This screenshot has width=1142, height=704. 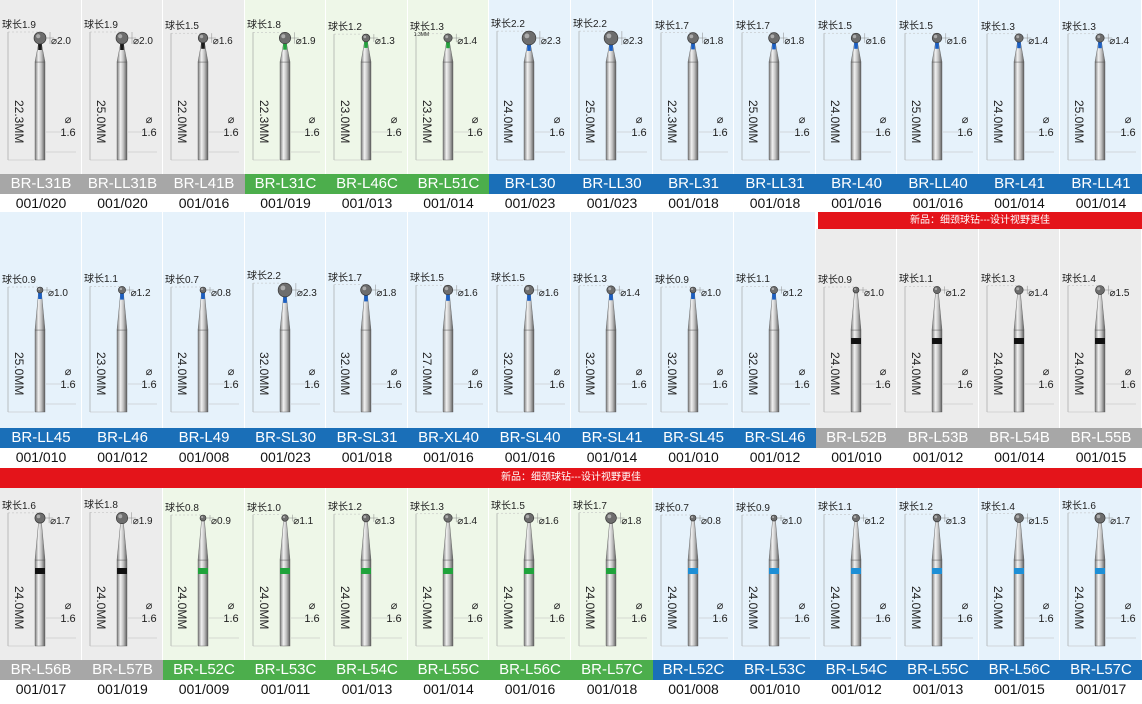 What do you see at coordinates (856, 541) in the screenshot?
I see `bur-neck` at bounding box center [856, 541].